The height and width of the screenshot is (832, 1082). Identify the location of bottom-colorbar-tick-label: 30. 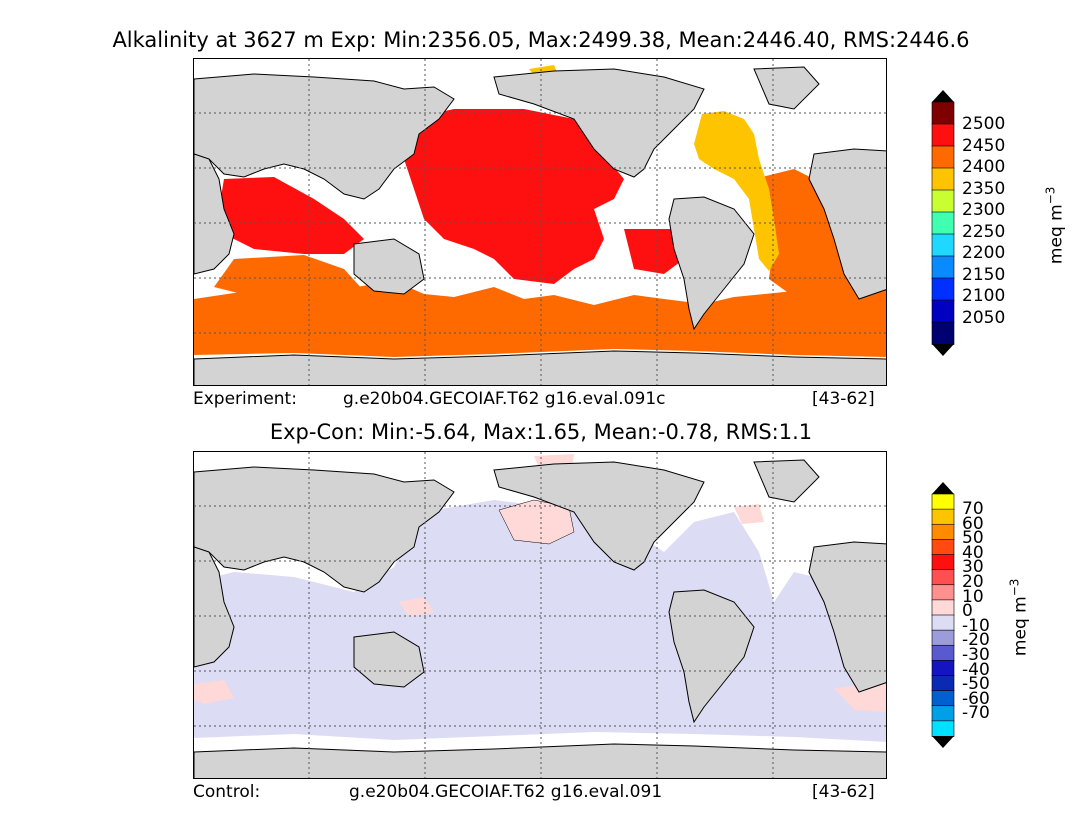
(973, 567).